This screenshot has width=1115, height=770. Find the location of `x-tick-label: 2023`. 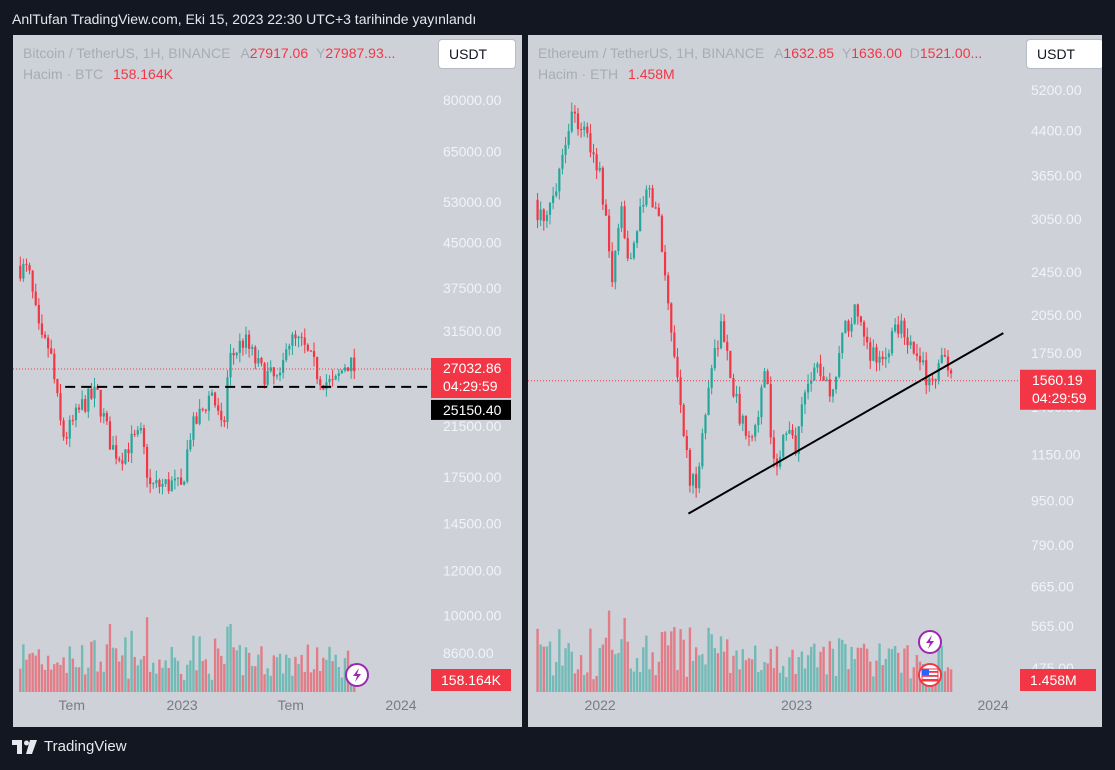

x-tick-label: 2023 is located at coordinates (182, 705).